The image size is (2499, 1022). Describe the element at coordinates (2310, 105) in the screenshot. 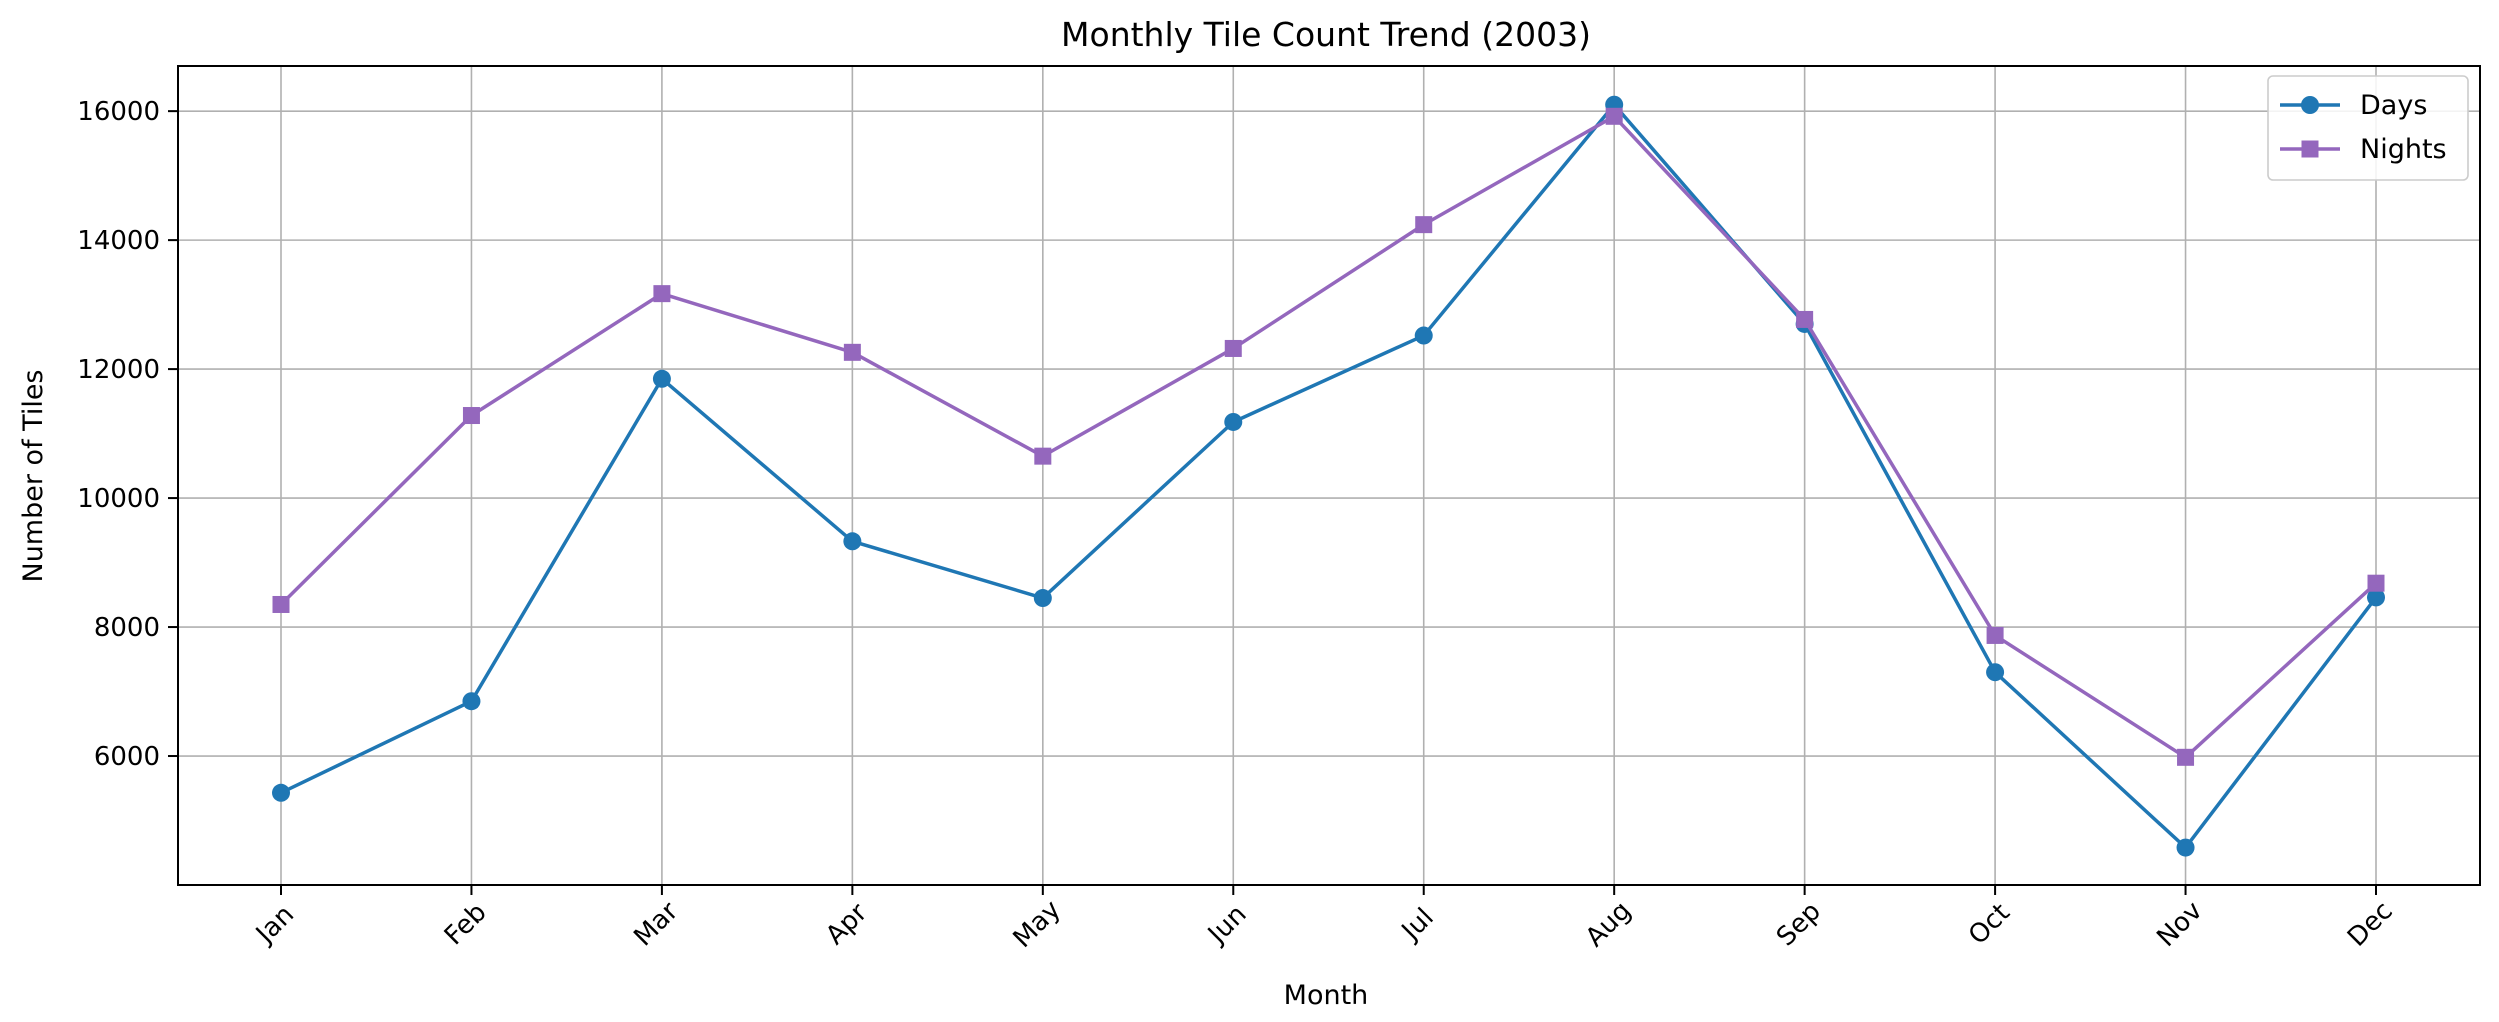

I see `legend-days-marker` at that location.